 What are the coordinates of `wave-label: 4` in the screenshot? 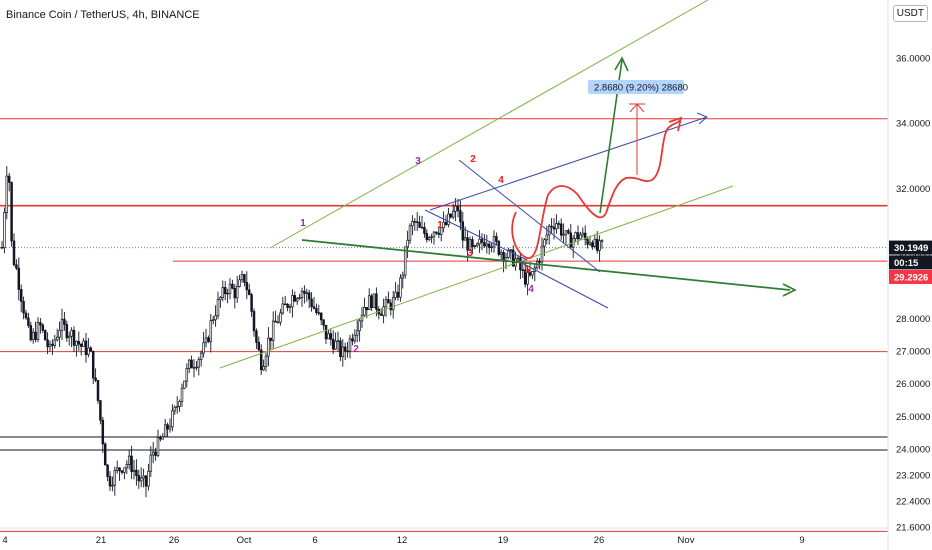 It's located at (501, 180).